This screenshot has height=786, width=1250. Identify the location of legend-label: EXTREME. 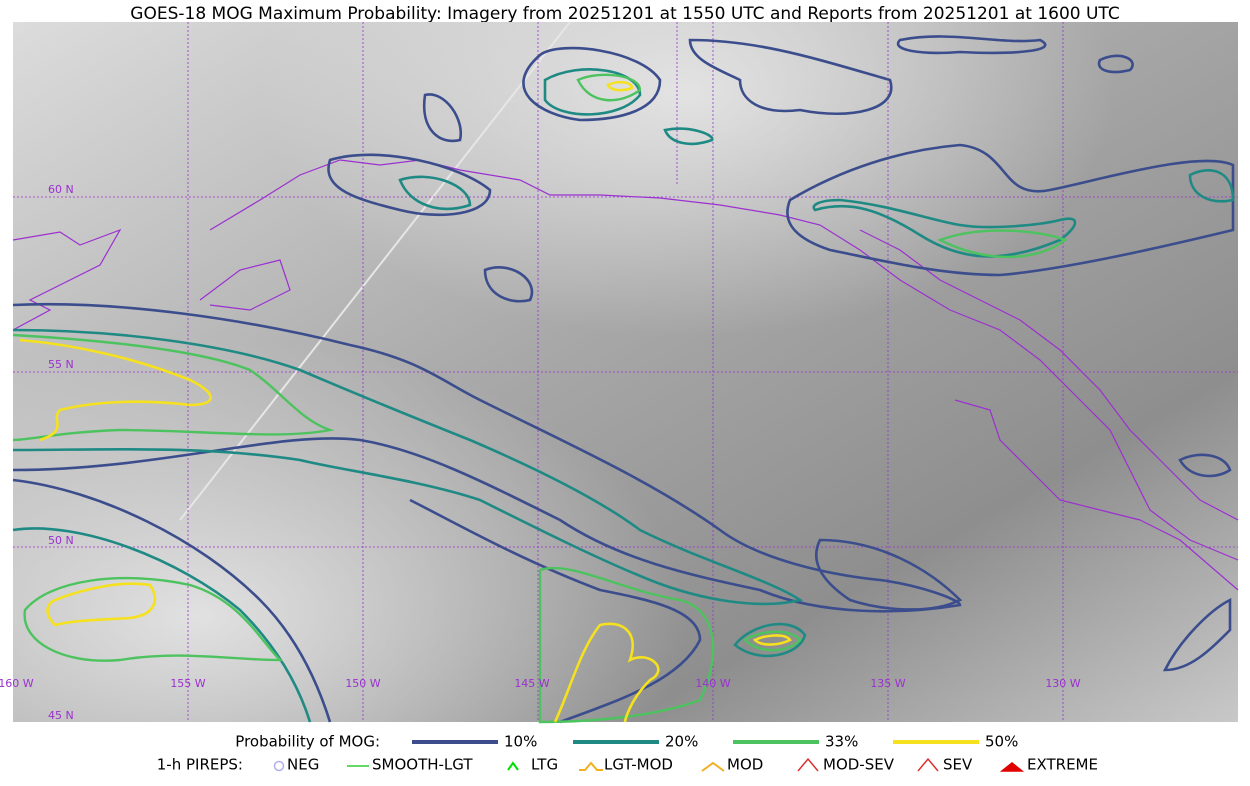
(1062, 765).